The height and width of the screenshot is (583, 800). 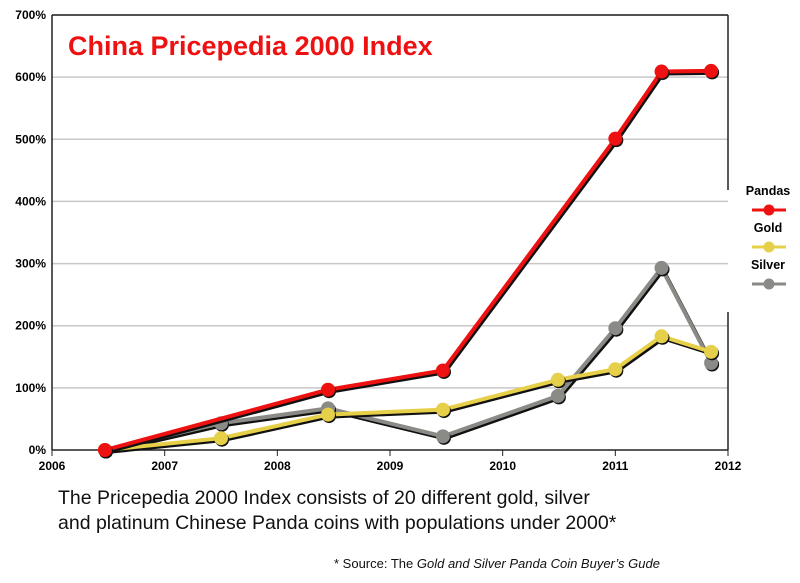 I want to click on x-tick-label: 2011, so click(x=615, y=466).